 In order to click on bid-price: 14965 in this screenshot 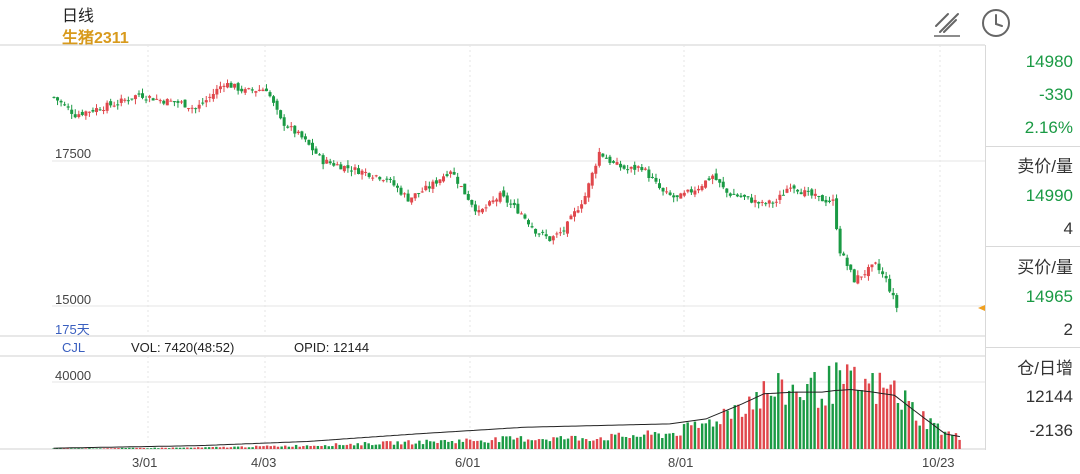, I will do `click(1049, 296)`.